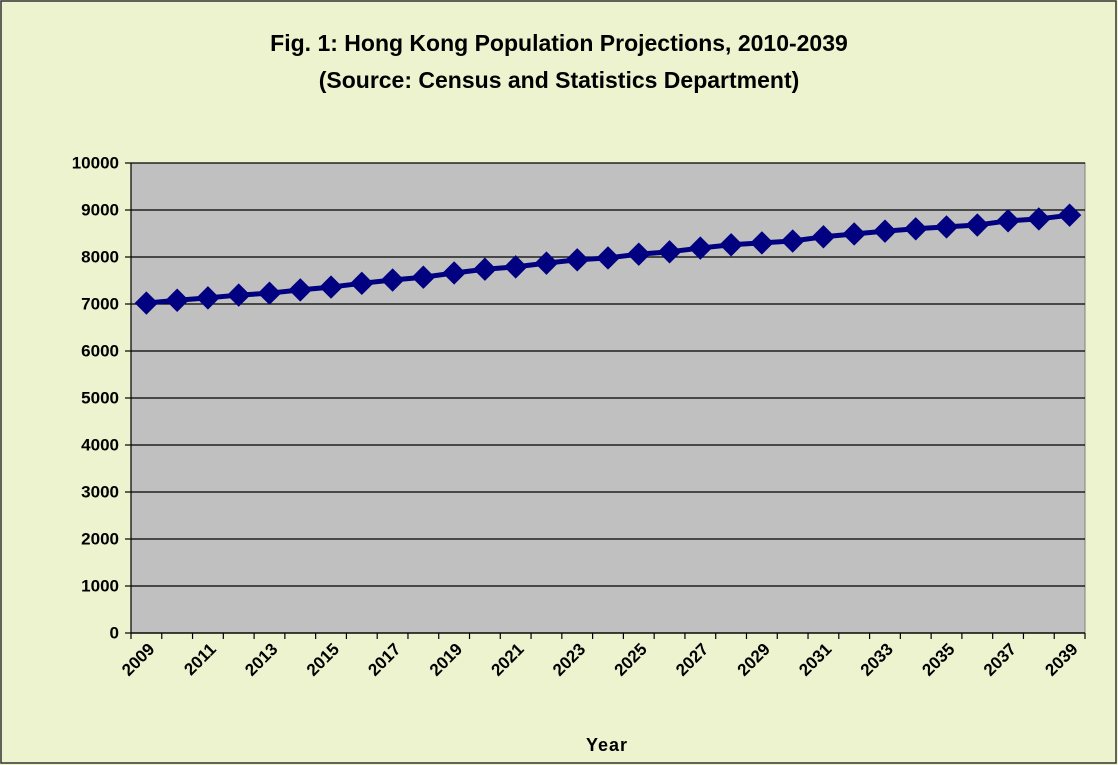 This screenshot has height=765, width=1118. I want to click on y-tick-label: 4000, so click(100, 444).